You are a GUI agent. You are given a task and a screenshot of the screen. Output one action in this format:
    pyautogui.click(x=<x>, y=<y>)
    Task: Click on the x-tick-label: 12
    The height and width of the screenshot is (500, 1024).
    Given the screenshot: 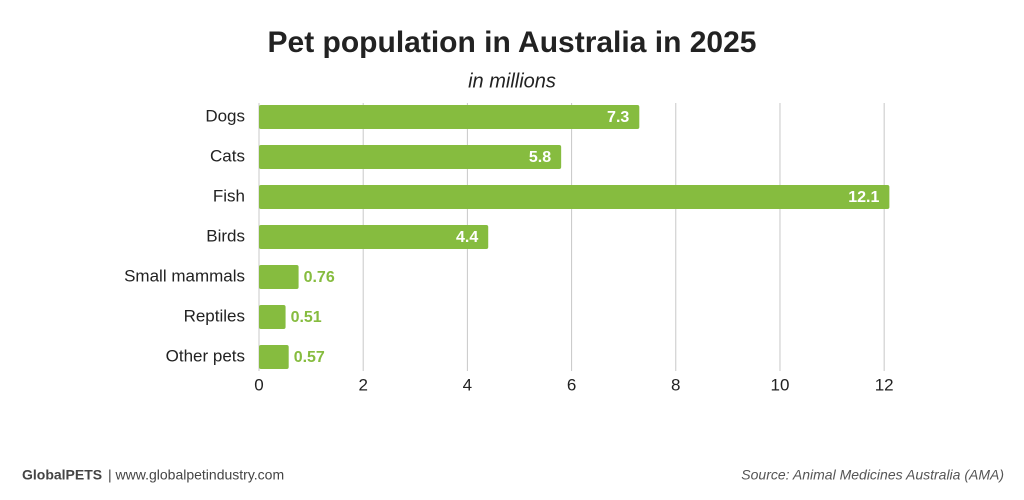 What is the action you would take?
    pyautogui.click(x=884, y=384)
    